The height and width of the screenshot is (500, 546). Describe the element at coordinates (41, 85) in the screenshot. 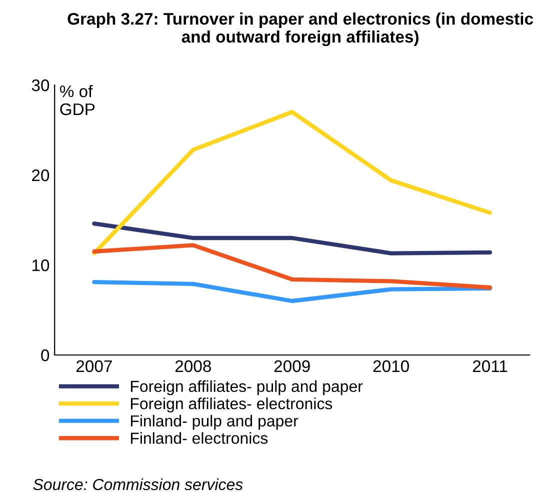

I see `y-tick-label: 30` at that location.